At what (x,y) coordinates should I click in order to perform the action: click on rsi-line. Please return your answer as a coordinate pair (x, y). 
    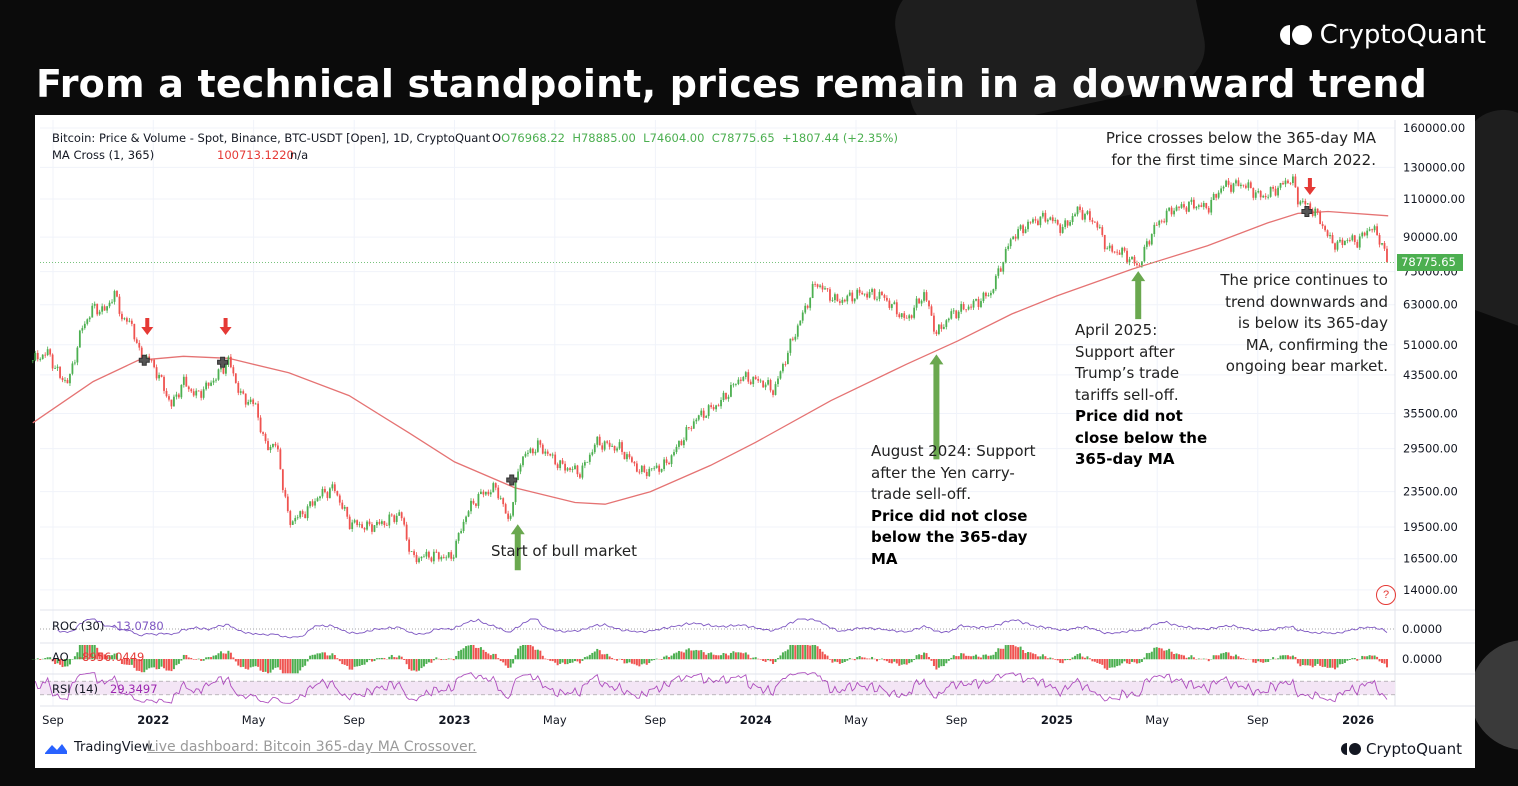
    Looking at the image, I should click on (711, 688).